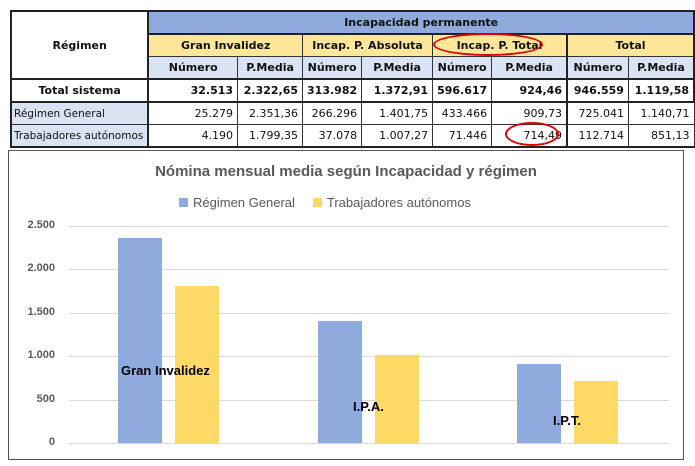  I want to click on chart-legend: Régimen General Trabajadores autónomos, so click(325, 202).